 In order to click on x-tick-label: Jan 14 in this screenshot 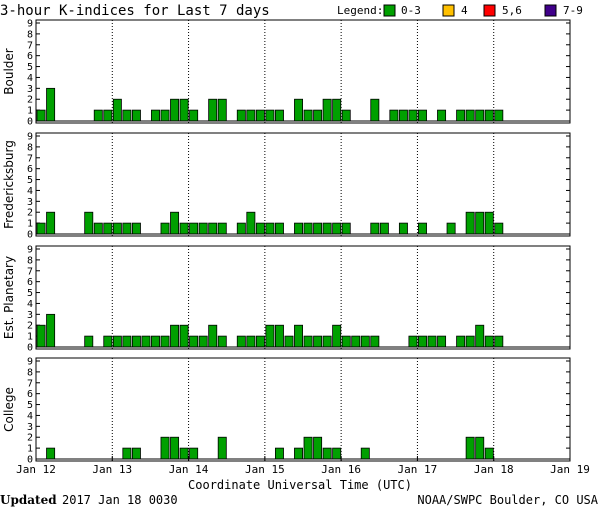, I will do `click(189, 469)`.